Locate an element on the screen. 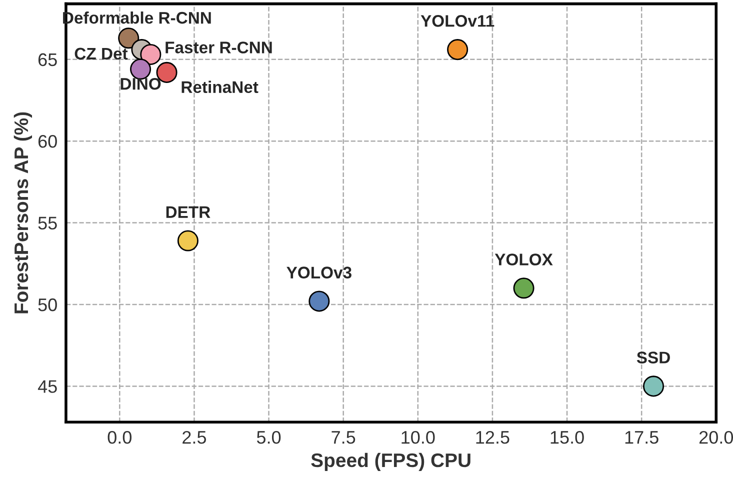  x-tick-label: 2.5 is located at coordinates (194, 437).